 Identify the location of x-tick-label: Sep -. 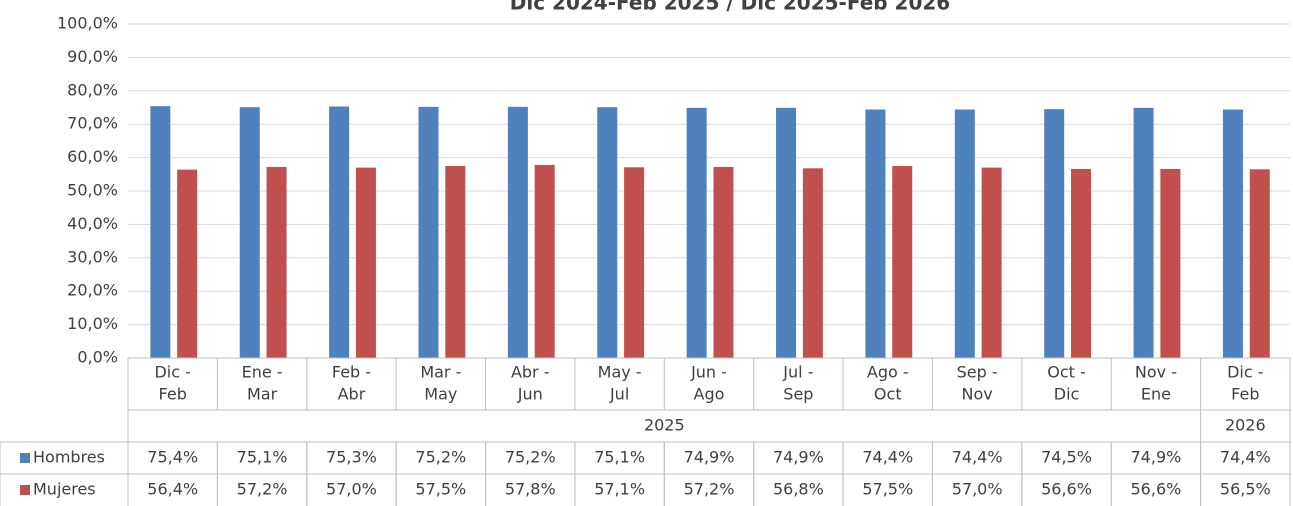
(977, 372).